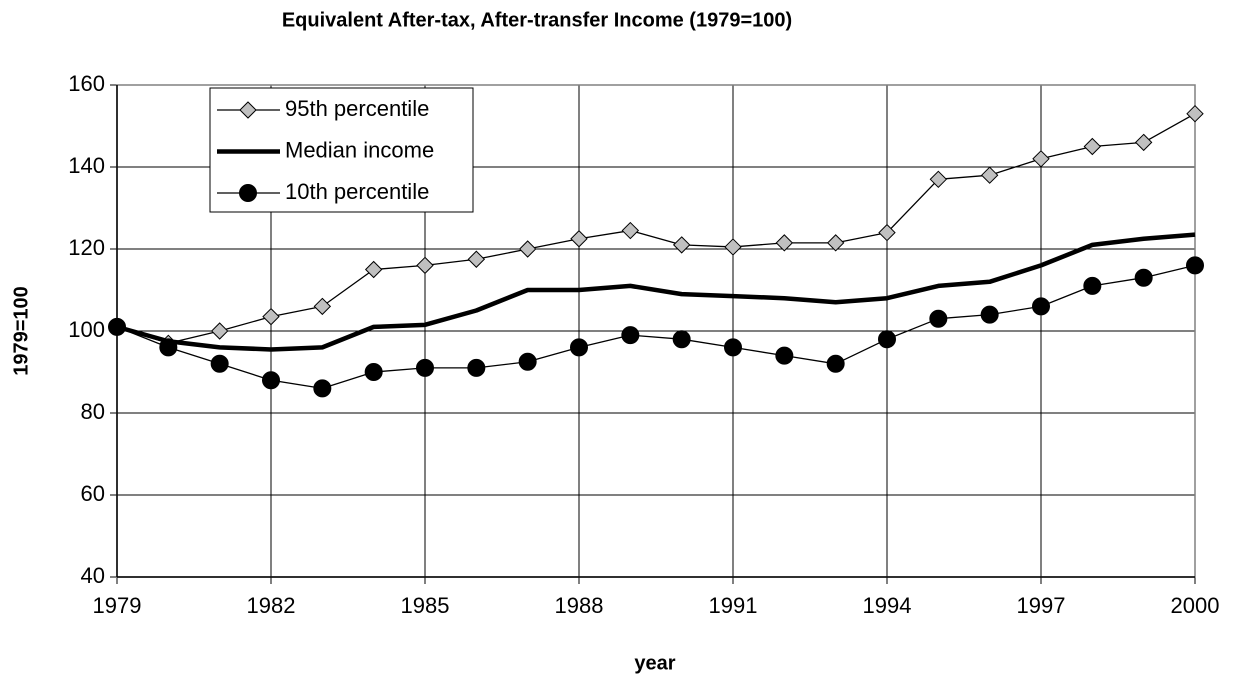  What do you see at coordinates (1195, 605) in the screenshot?
I see `x-tick-label: 2000` at bounding box center [1195, 605].